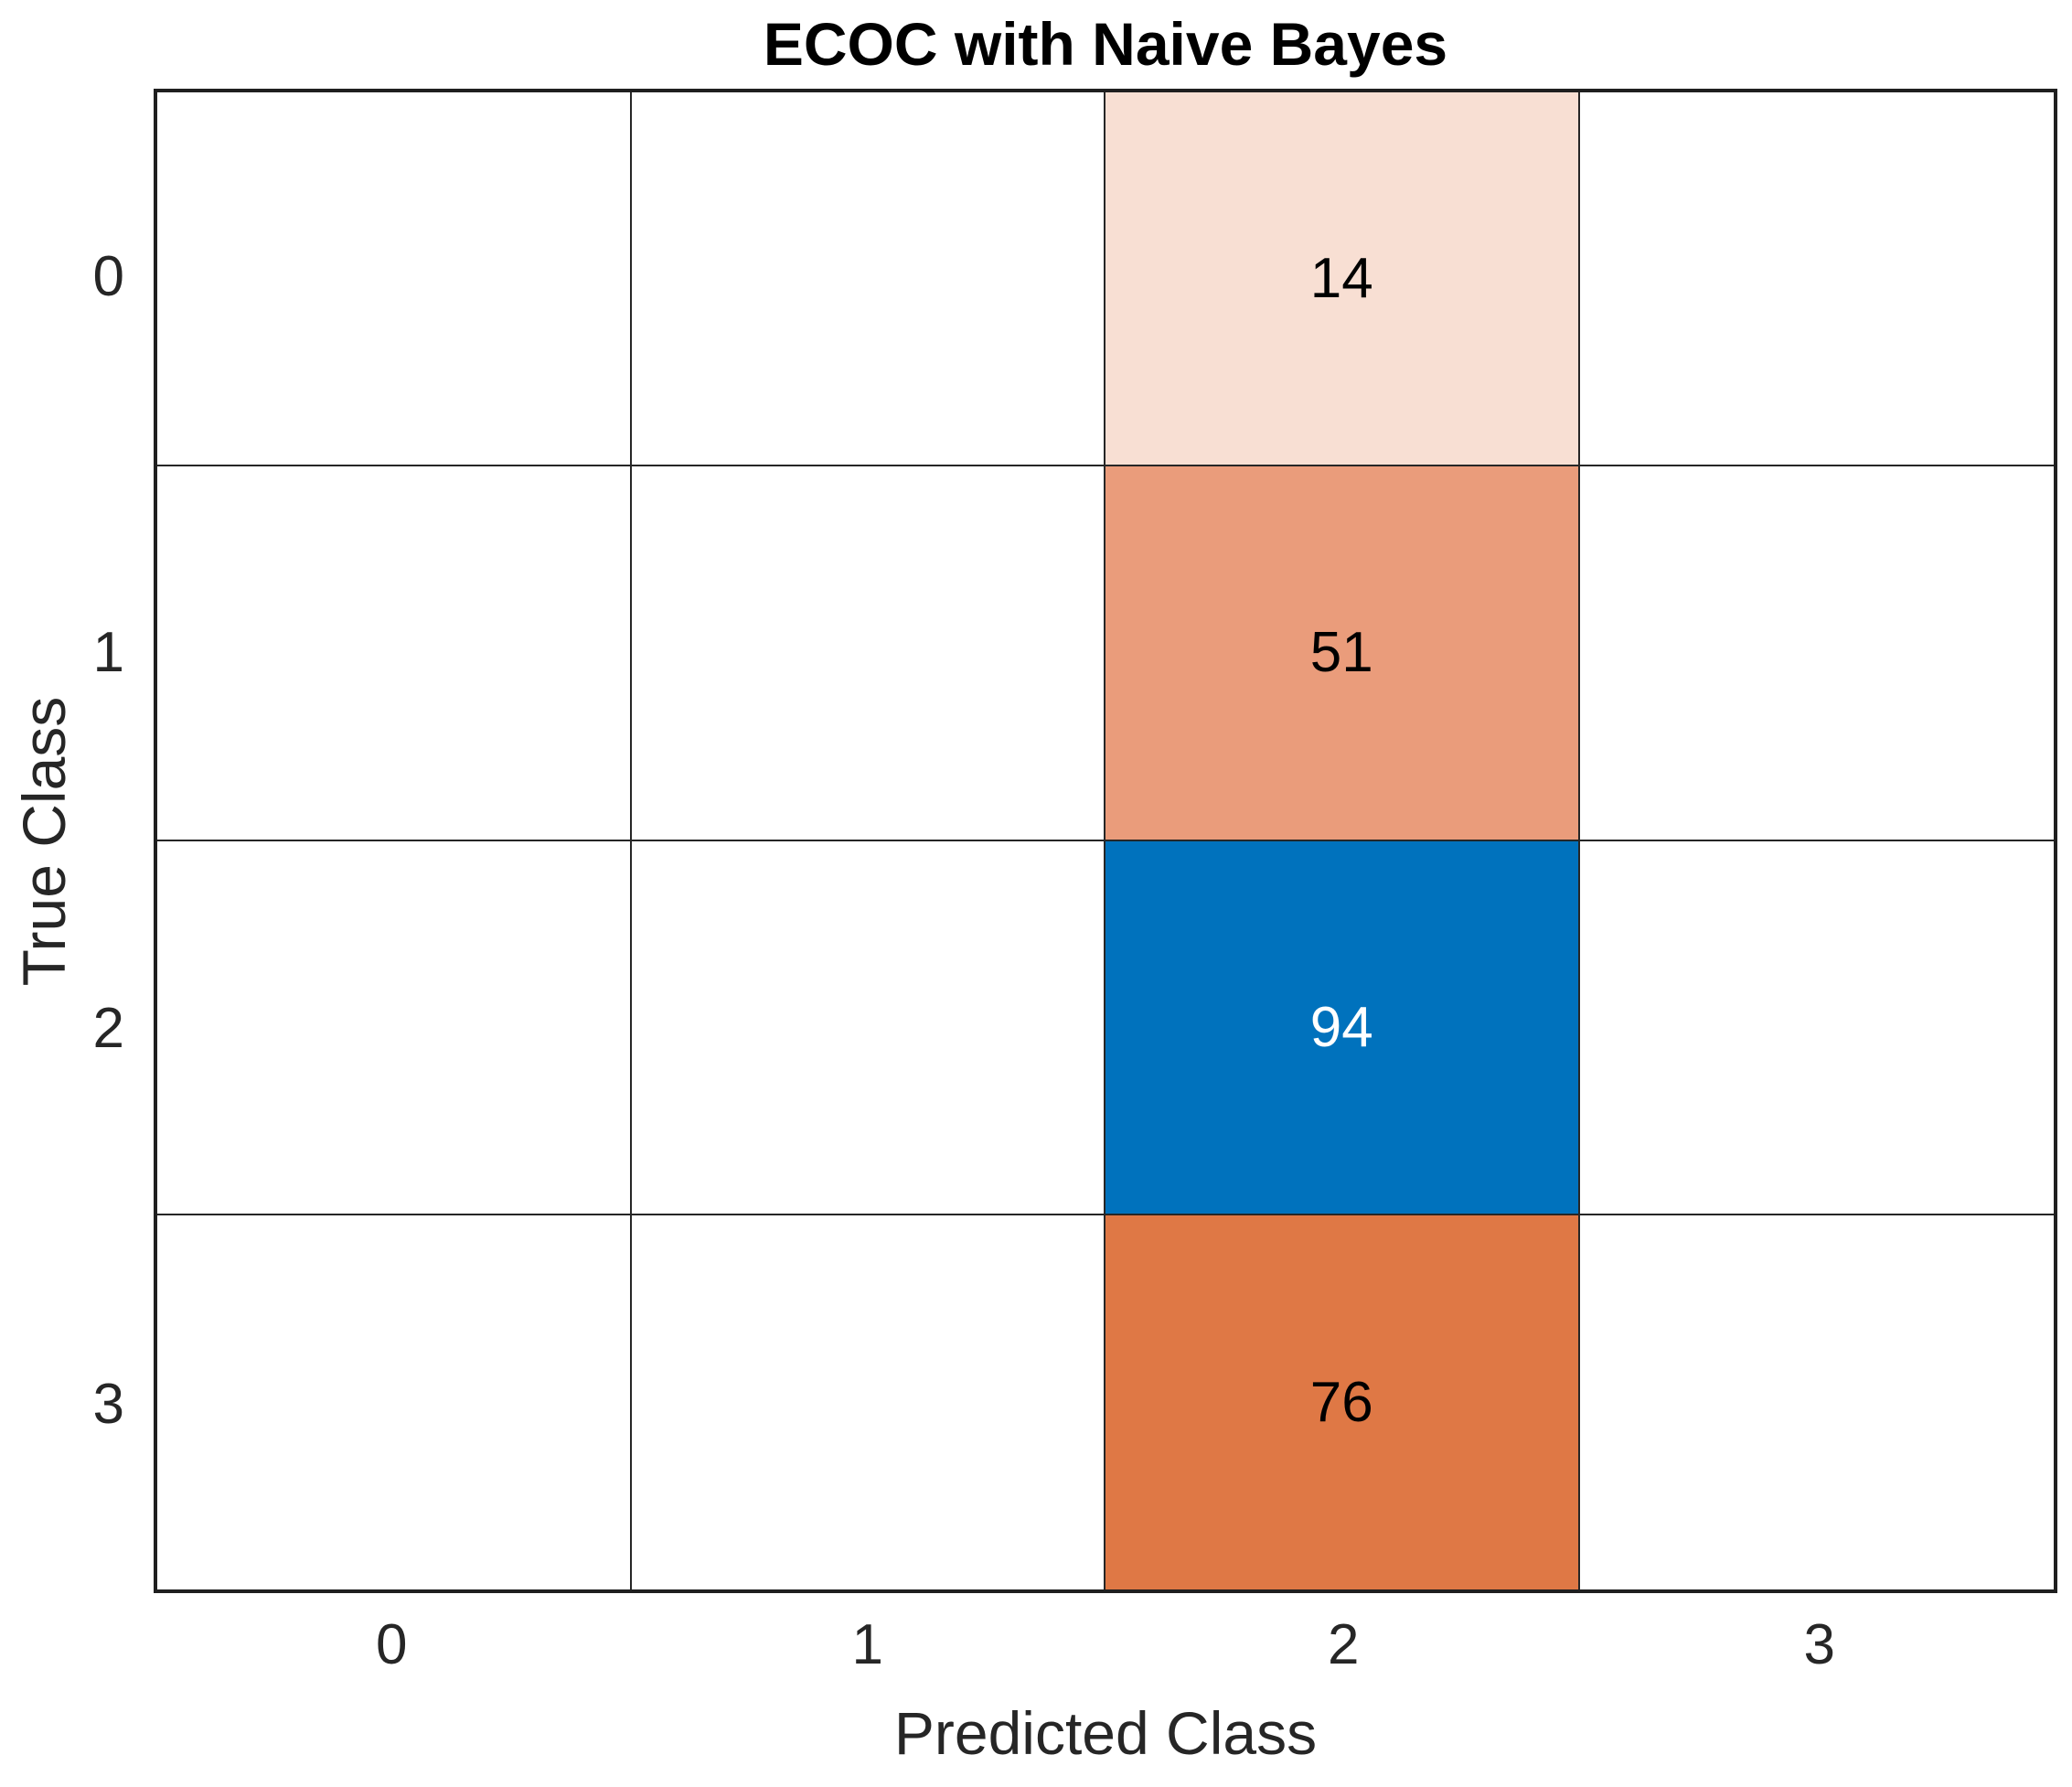 This screenshot has height=1787, width=2072. Describe the element at coordinates (1816, 1027) in the screenshot. I see `matrix-cell-r2c3` at that location.